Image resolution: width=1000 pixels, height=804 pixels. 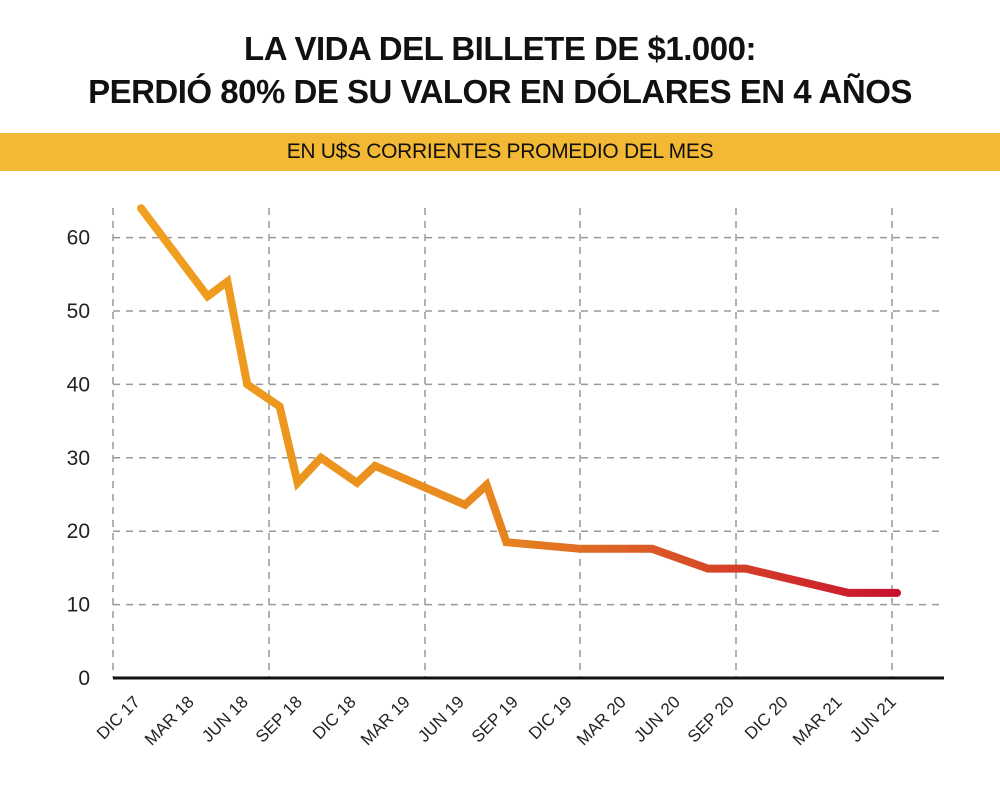 What do you see at coordinates (78, 238) in the screenshot?
I see `y-tick-label: 60` at bounding box center [78, 238].